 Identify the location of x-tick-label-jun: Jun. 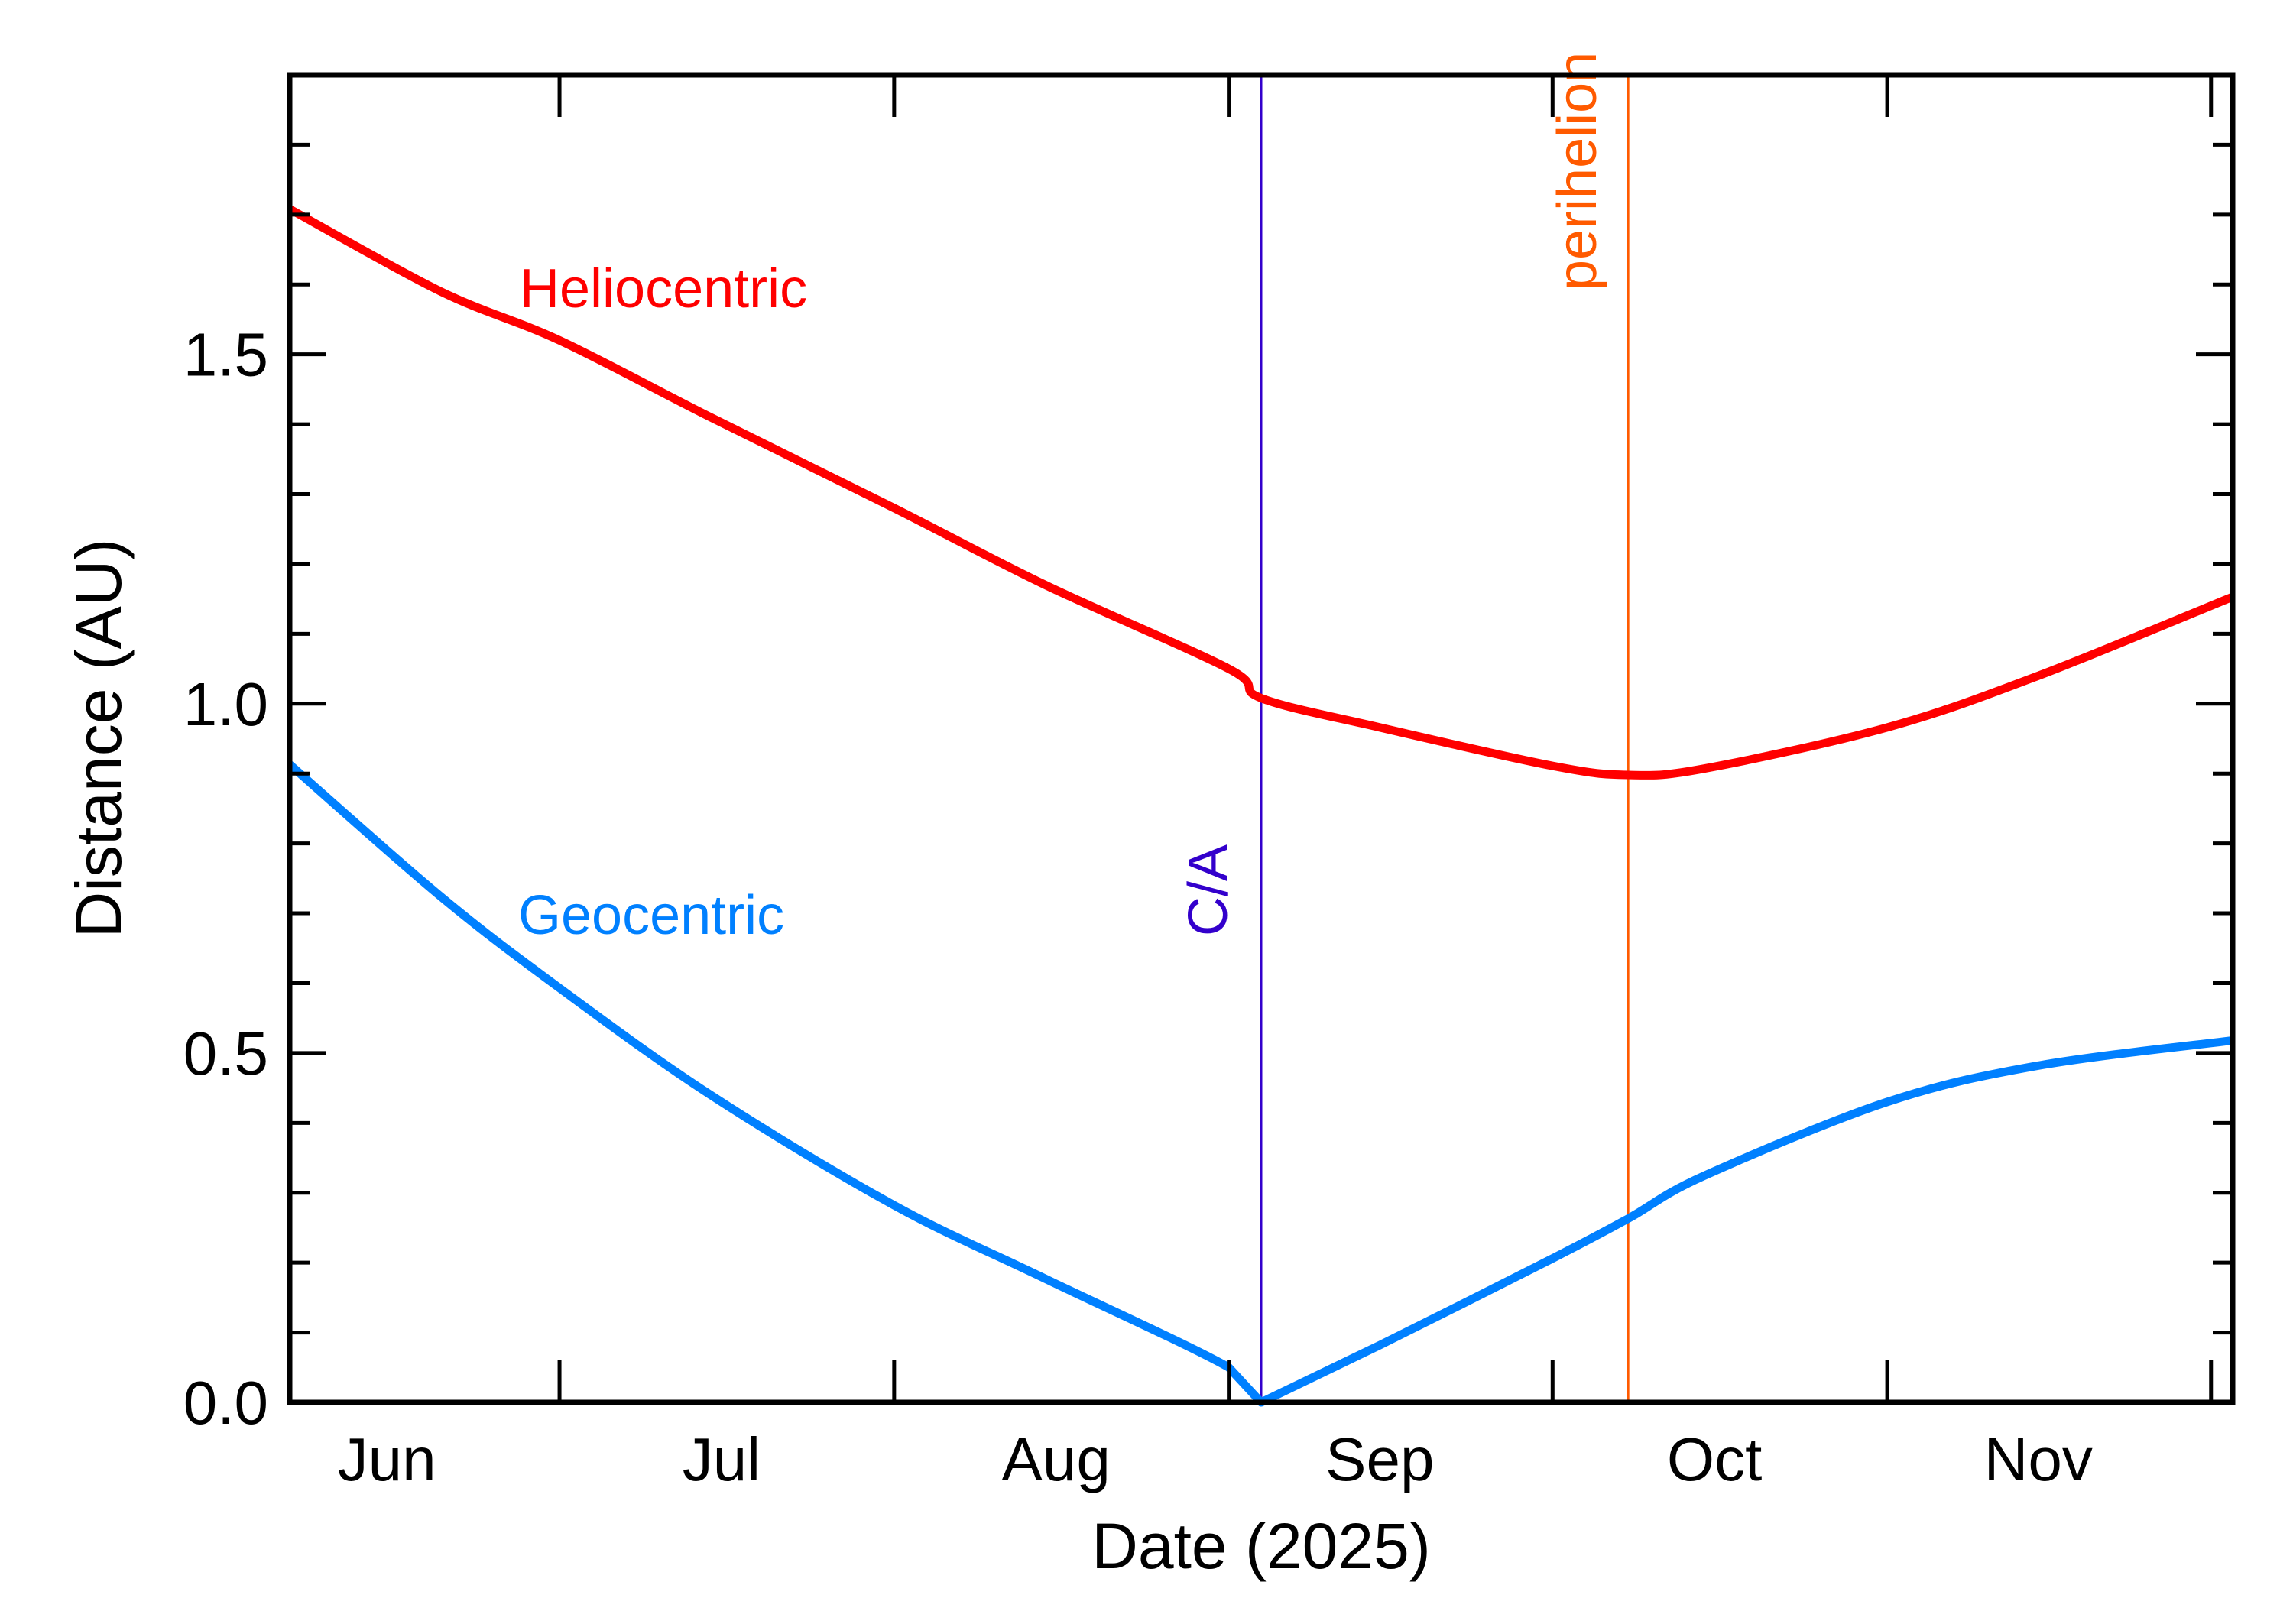
(387, 1459).